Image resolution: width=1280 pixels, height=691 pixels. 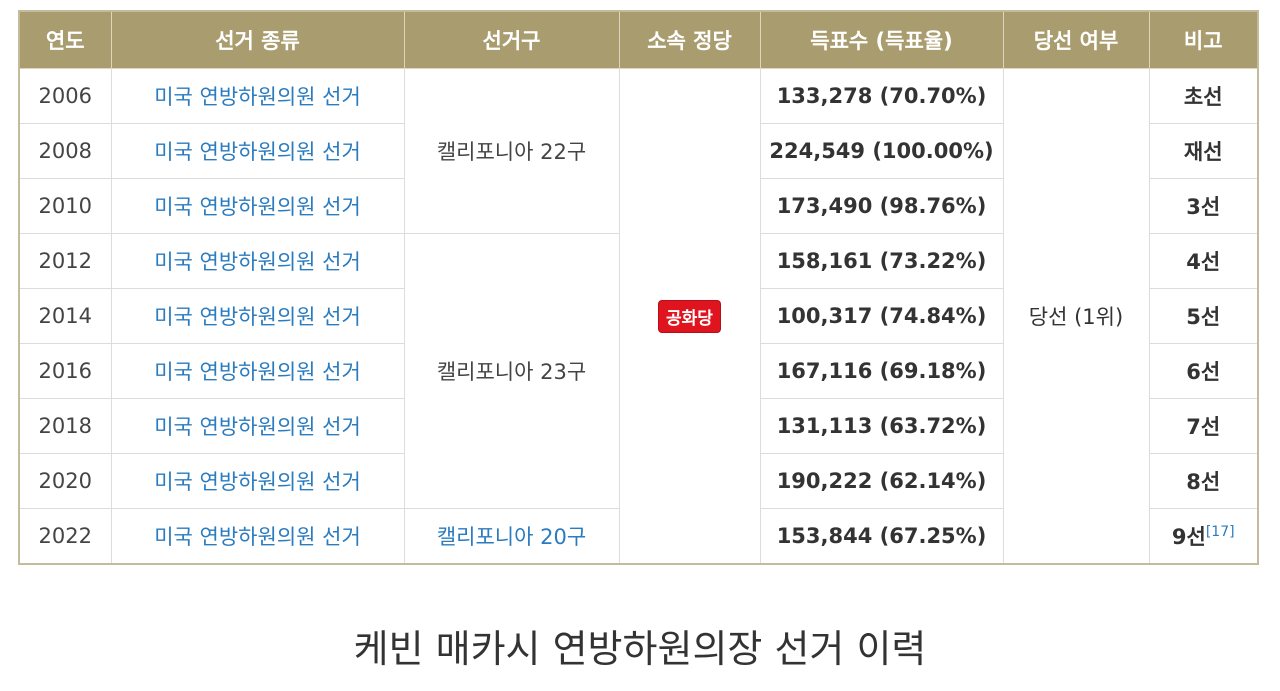 I want to click on party-badge: 공화당, so click(x=689, y=316).